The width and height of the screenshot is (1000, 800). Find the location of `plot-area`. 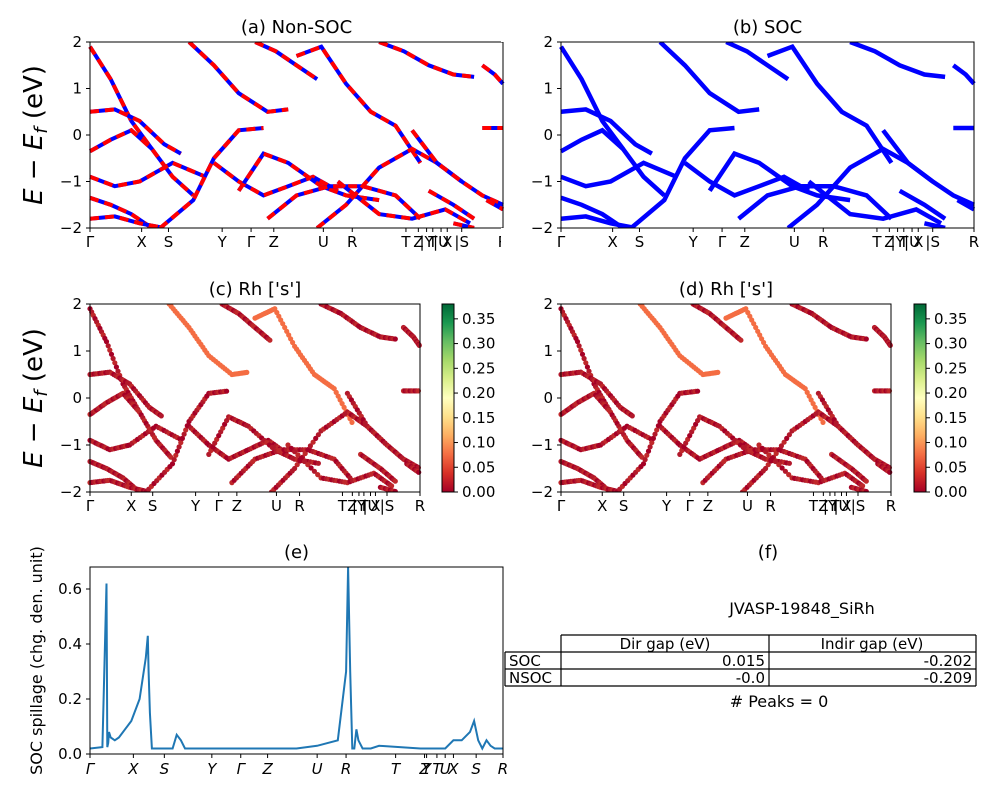

plot-area is located at coordinates (296, 135).